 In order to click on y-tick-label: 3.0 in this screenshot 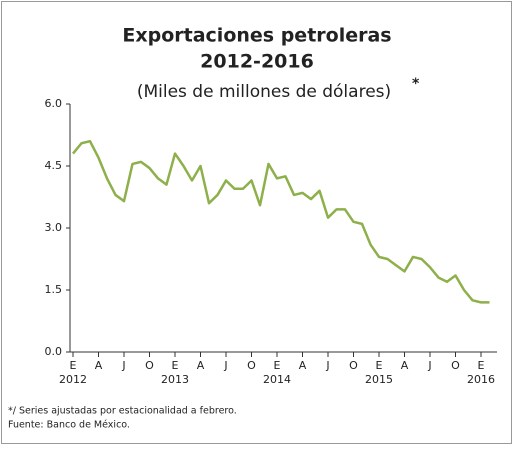, I will do `click(54, 227)`.